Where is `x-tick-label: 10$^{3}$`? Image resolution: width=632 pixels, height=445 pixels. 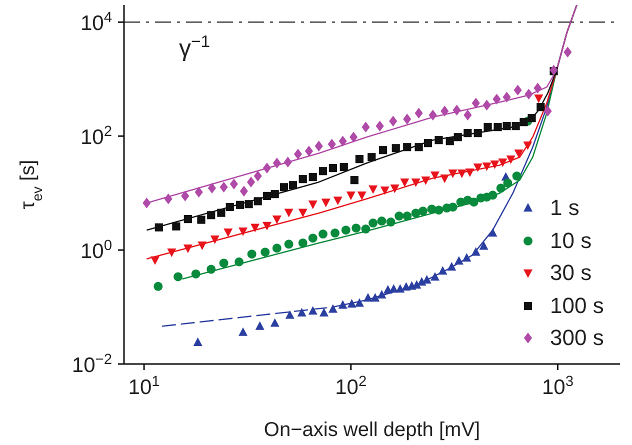 x-tick-label: 10$^{3}$ is located at coordinates (558, 386).